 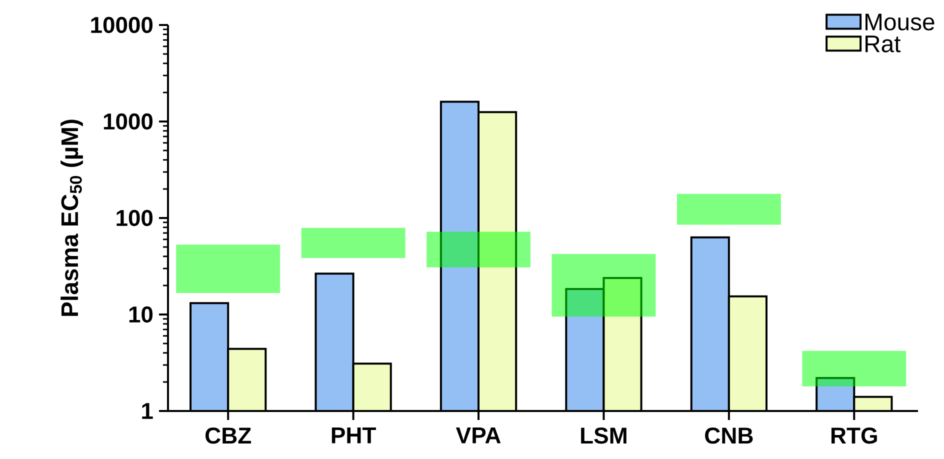 What do you see at coordinates (729, 435) in the screenshot?
I see `x-tick-label: CNB` at bounding box center [729, 435].